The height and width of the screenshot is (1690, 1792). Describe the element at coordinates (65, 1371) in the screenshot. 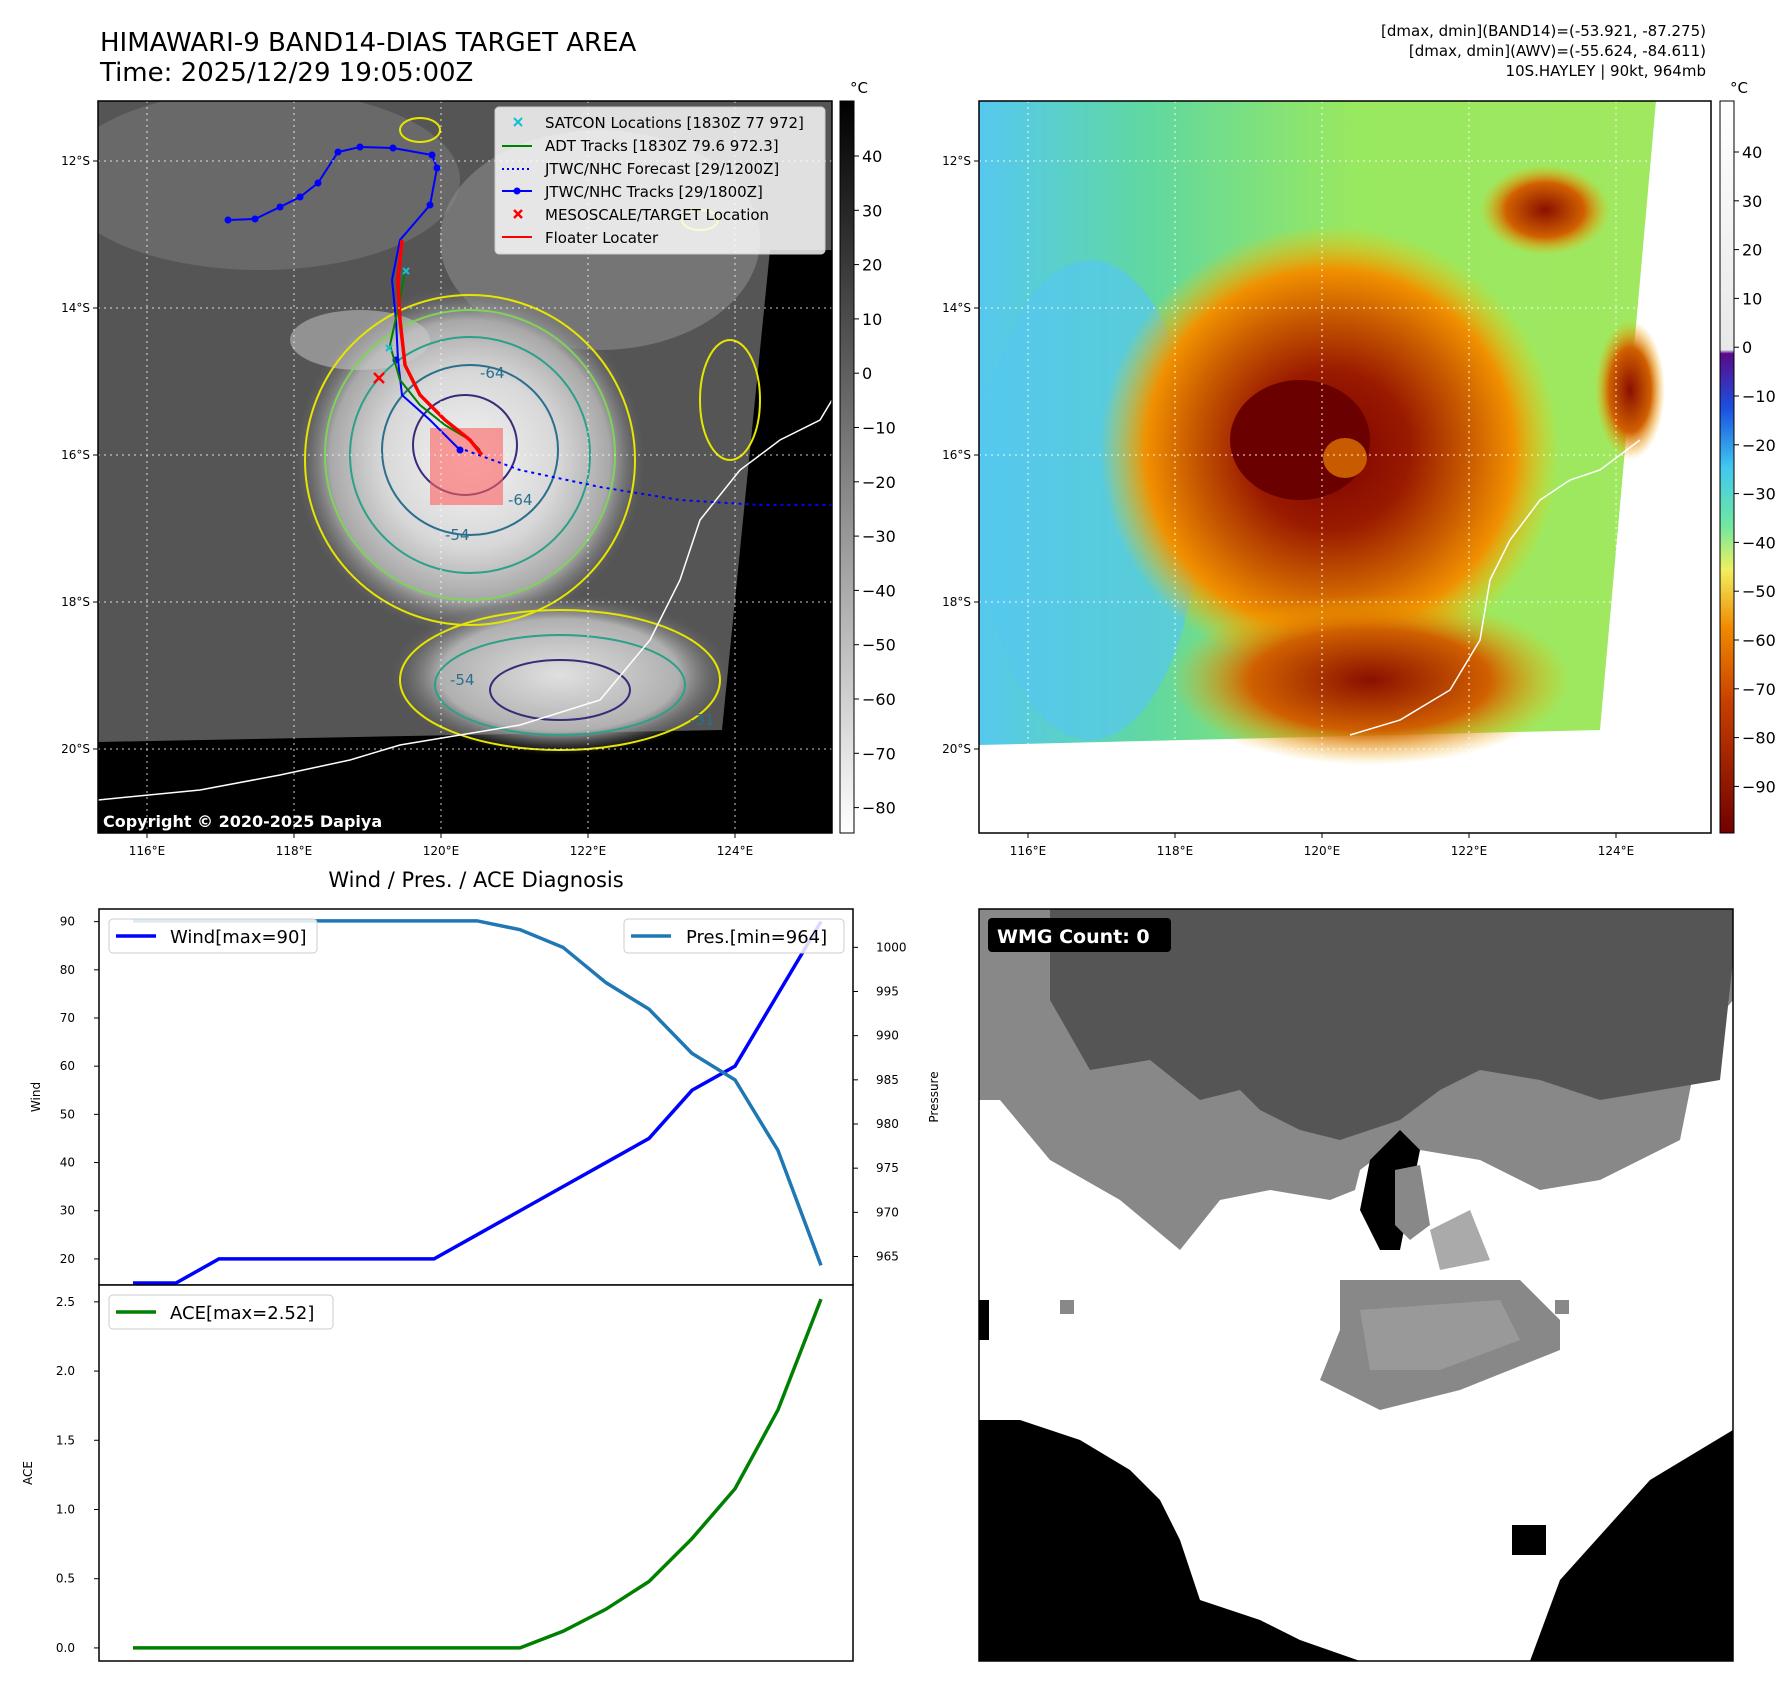

I see `ace-tick-label: 2.0` at that location.